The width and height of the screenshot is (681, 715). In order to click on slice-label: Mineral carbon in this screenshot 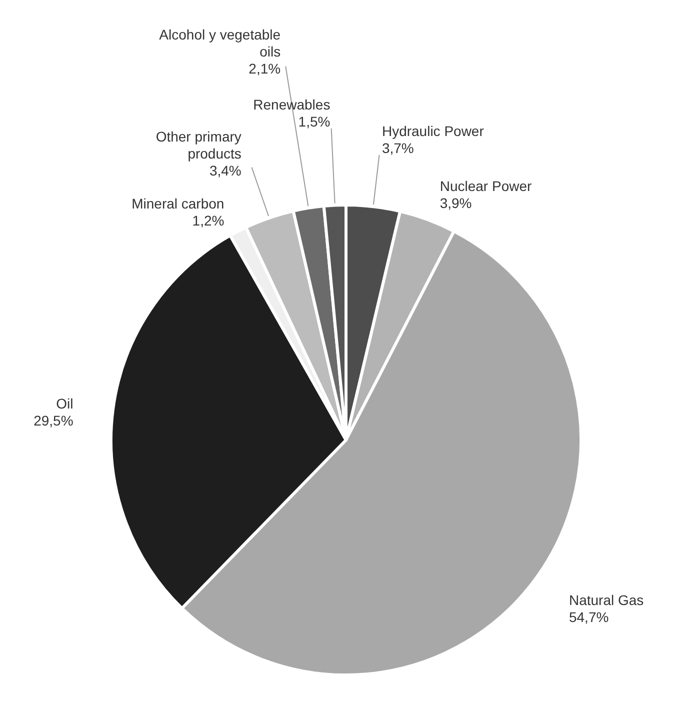, I will do `click(178, 204)`.